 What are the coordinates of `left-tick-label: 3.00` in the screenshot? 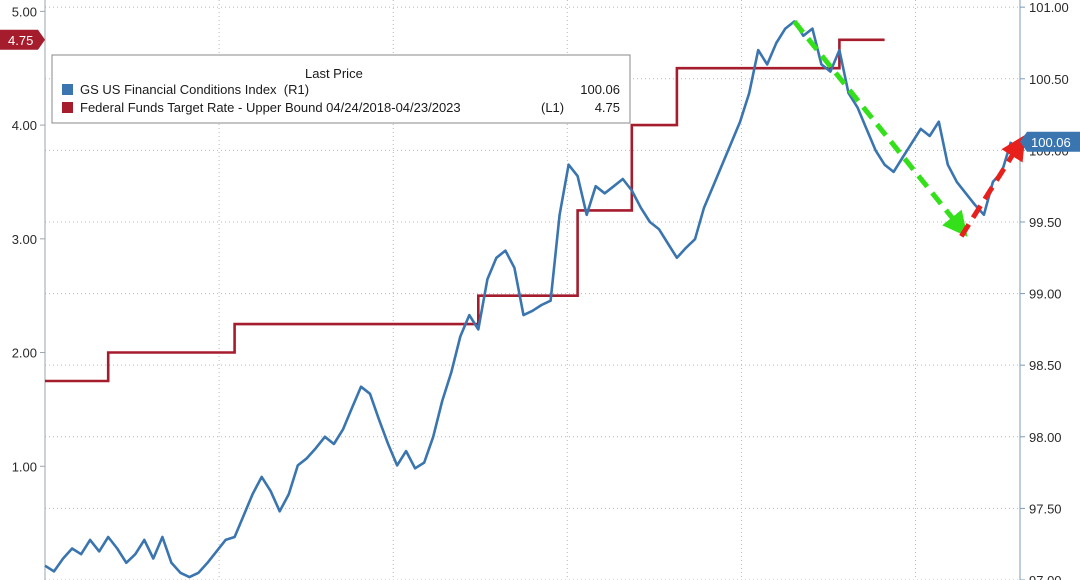 It's located at (24, 239).